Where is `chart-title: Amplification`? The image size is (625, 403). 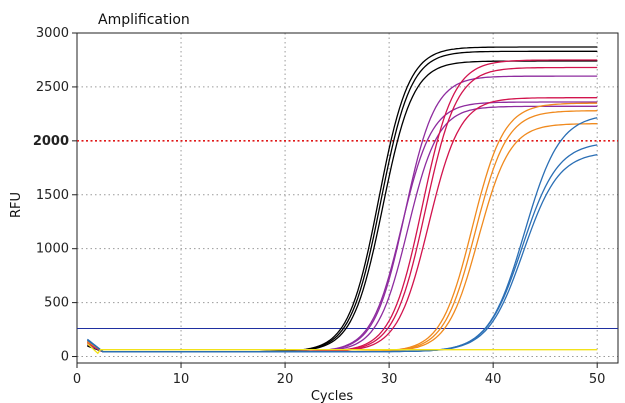
chart-title: Amplification is located at coordinates (144, 20).